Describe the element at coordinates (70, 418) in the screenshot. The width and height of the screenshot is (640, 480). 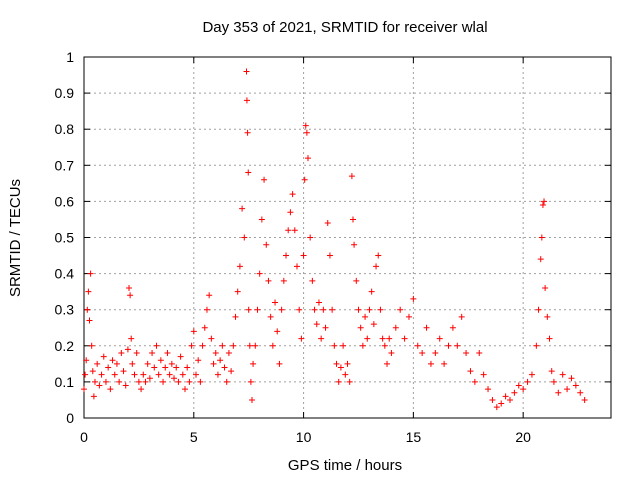
I see `y-tick-label: 0` at that location.